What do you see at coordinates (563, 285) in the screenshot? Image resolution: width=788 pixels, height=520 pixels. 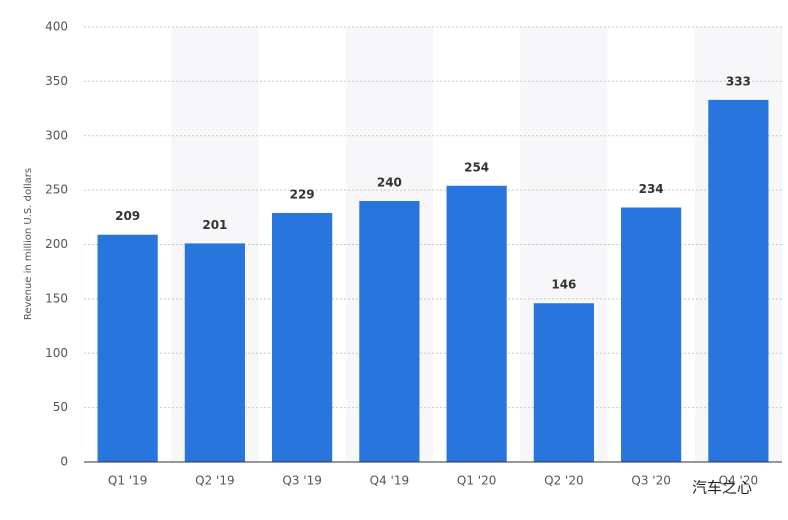 I see `value-label: 146` at bounding box center [563, 285].